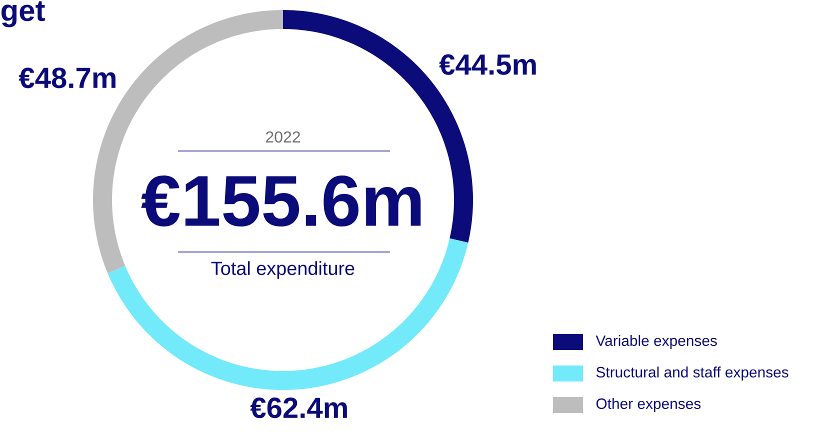  What do you see at coordinates (282, 270) in the screenshot?
I see `text: Total expenditure` at bounding box center [282, 270].